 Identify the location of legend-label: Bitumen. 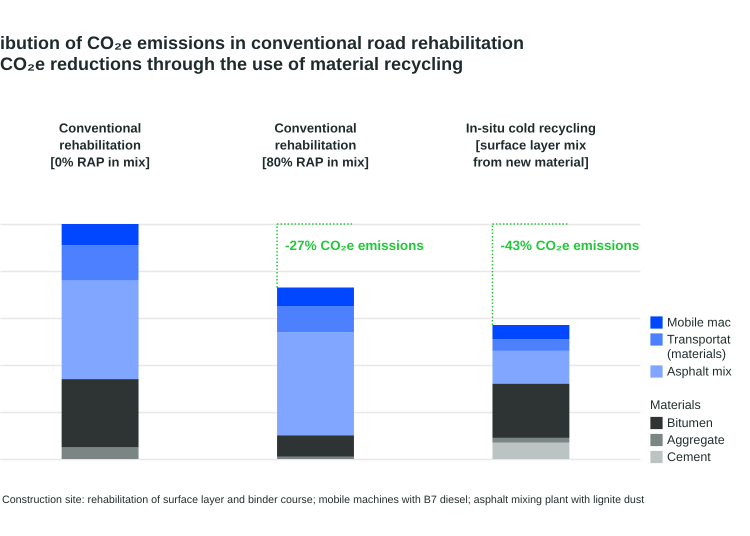
(690, 423).